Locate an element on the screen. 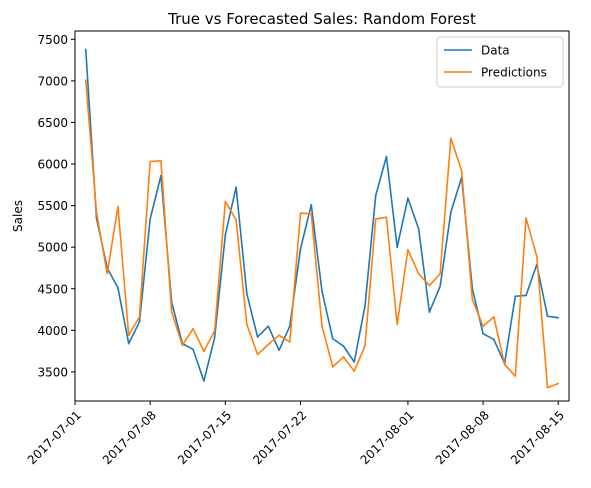 This screenshot has width=591, height=488. y-tick-label: 3500 is located at coordinates (52, 372).